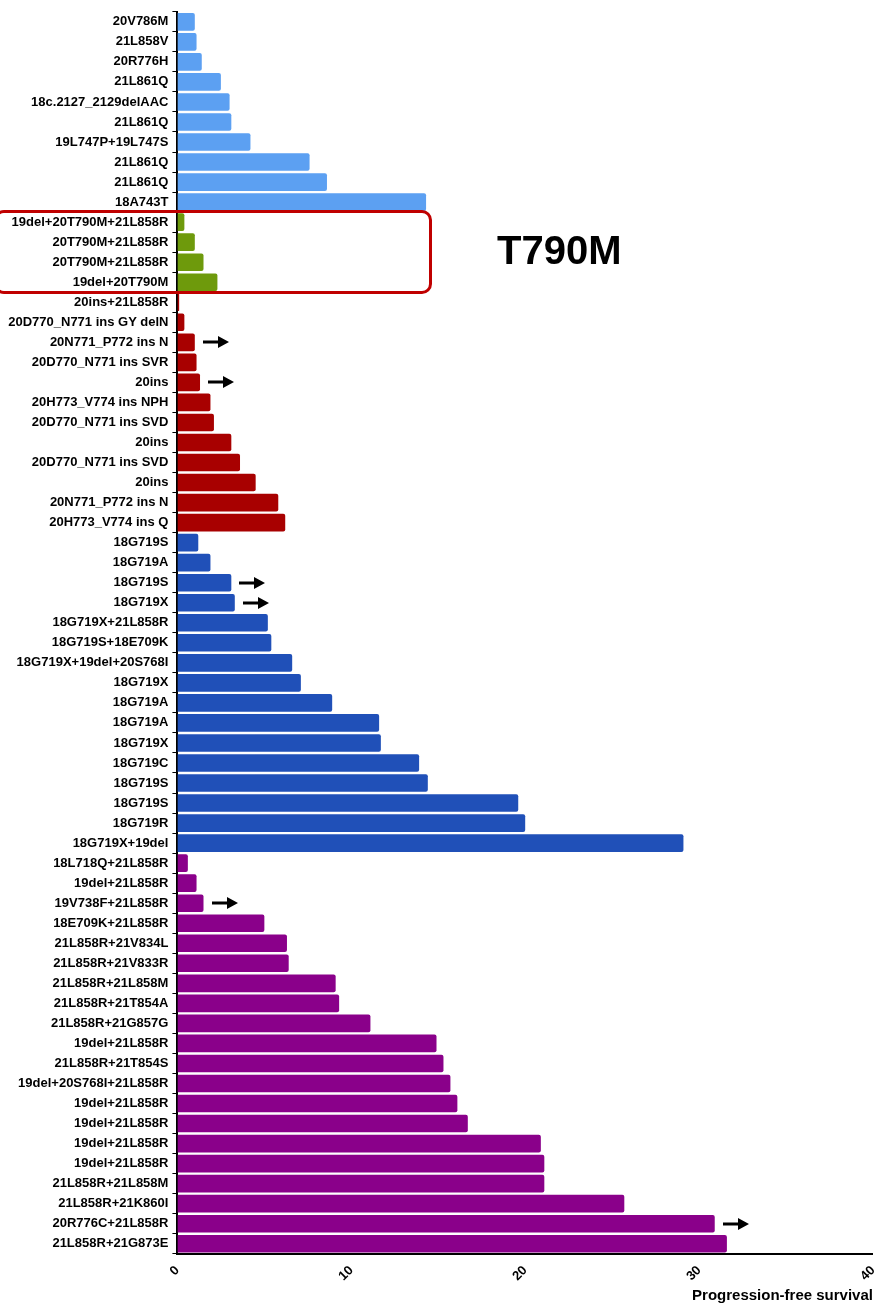 This screenshot has height=1313, width=887. I want to click on y-tick-label: 18E709K+21L858R, so click(111, 922).